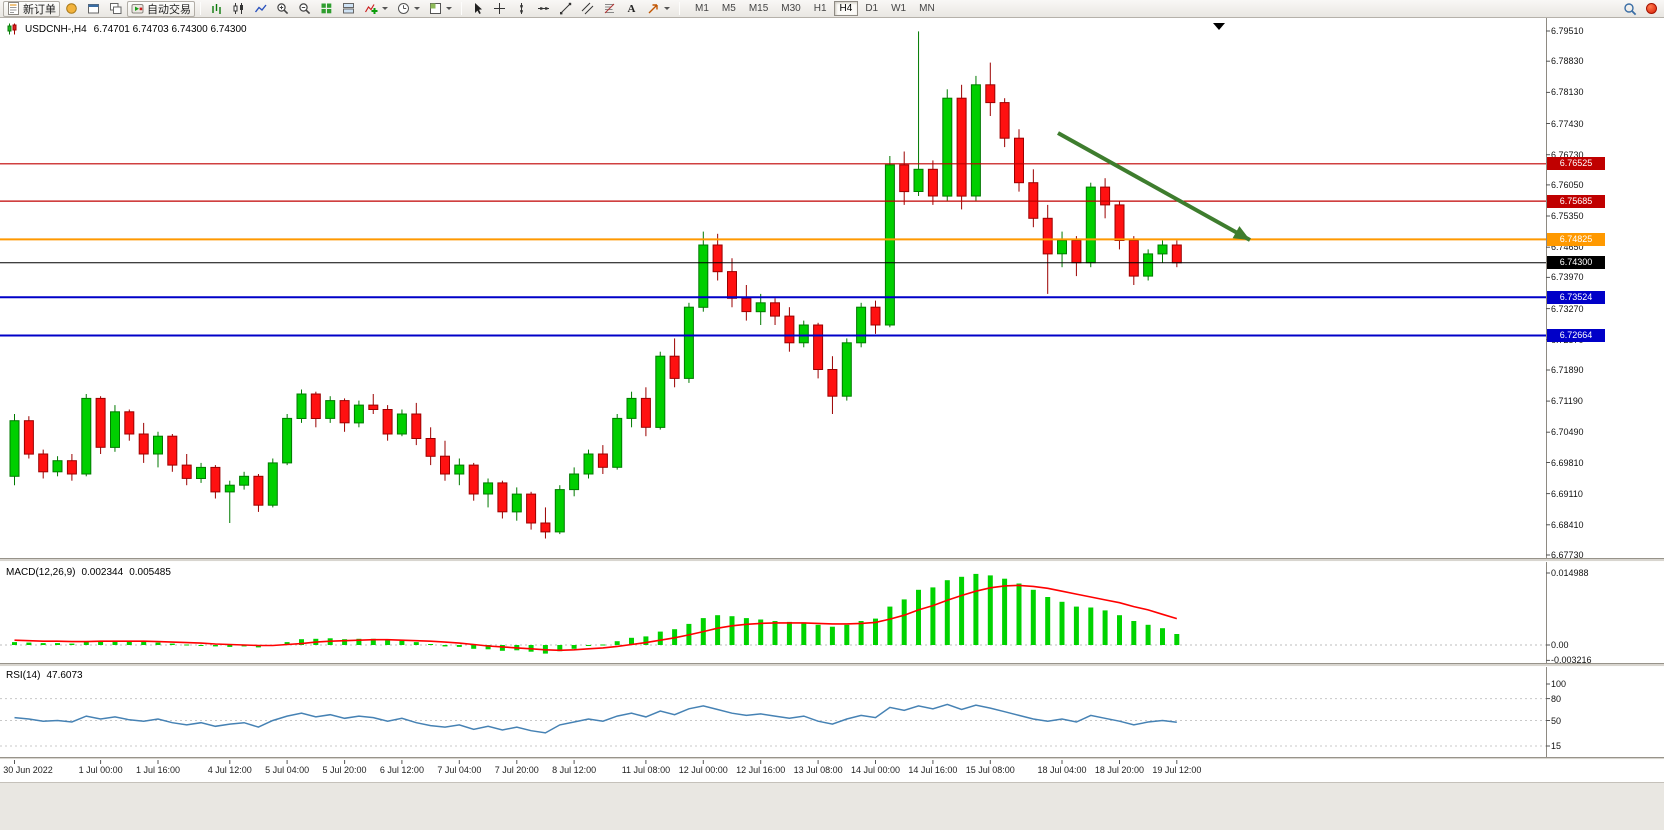 This screenshot has width=1664, height=830. I want to click on order-icon, so click(13, 8).